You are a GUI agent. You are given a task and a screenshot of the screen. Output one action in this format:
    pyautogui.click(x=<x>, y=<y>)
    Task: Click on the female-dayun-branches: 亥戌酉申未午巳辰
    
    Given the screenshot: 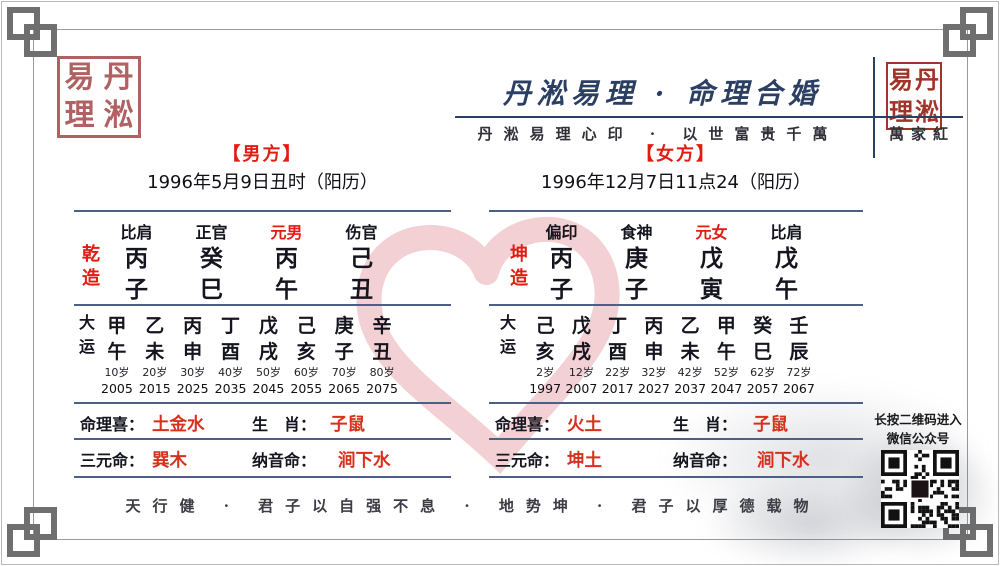 What is the action you would take?
    pyautogui.click(x=672, y=350)
    